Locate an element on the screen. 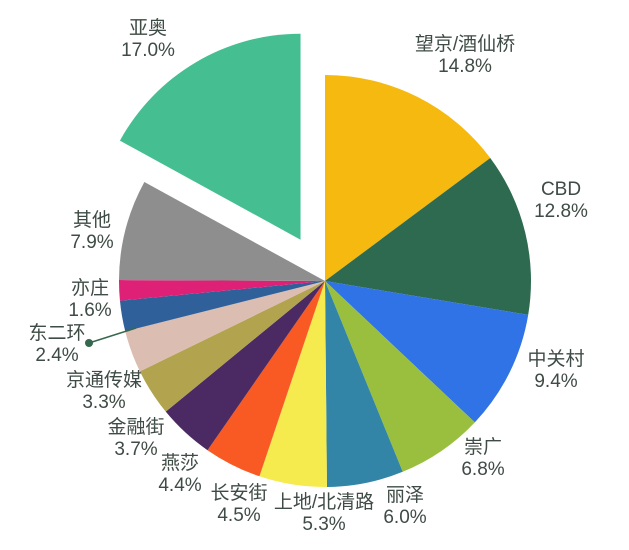 The width and height of the screenshot is (629, 550). leader-dot is located at coordinates (89, 343).